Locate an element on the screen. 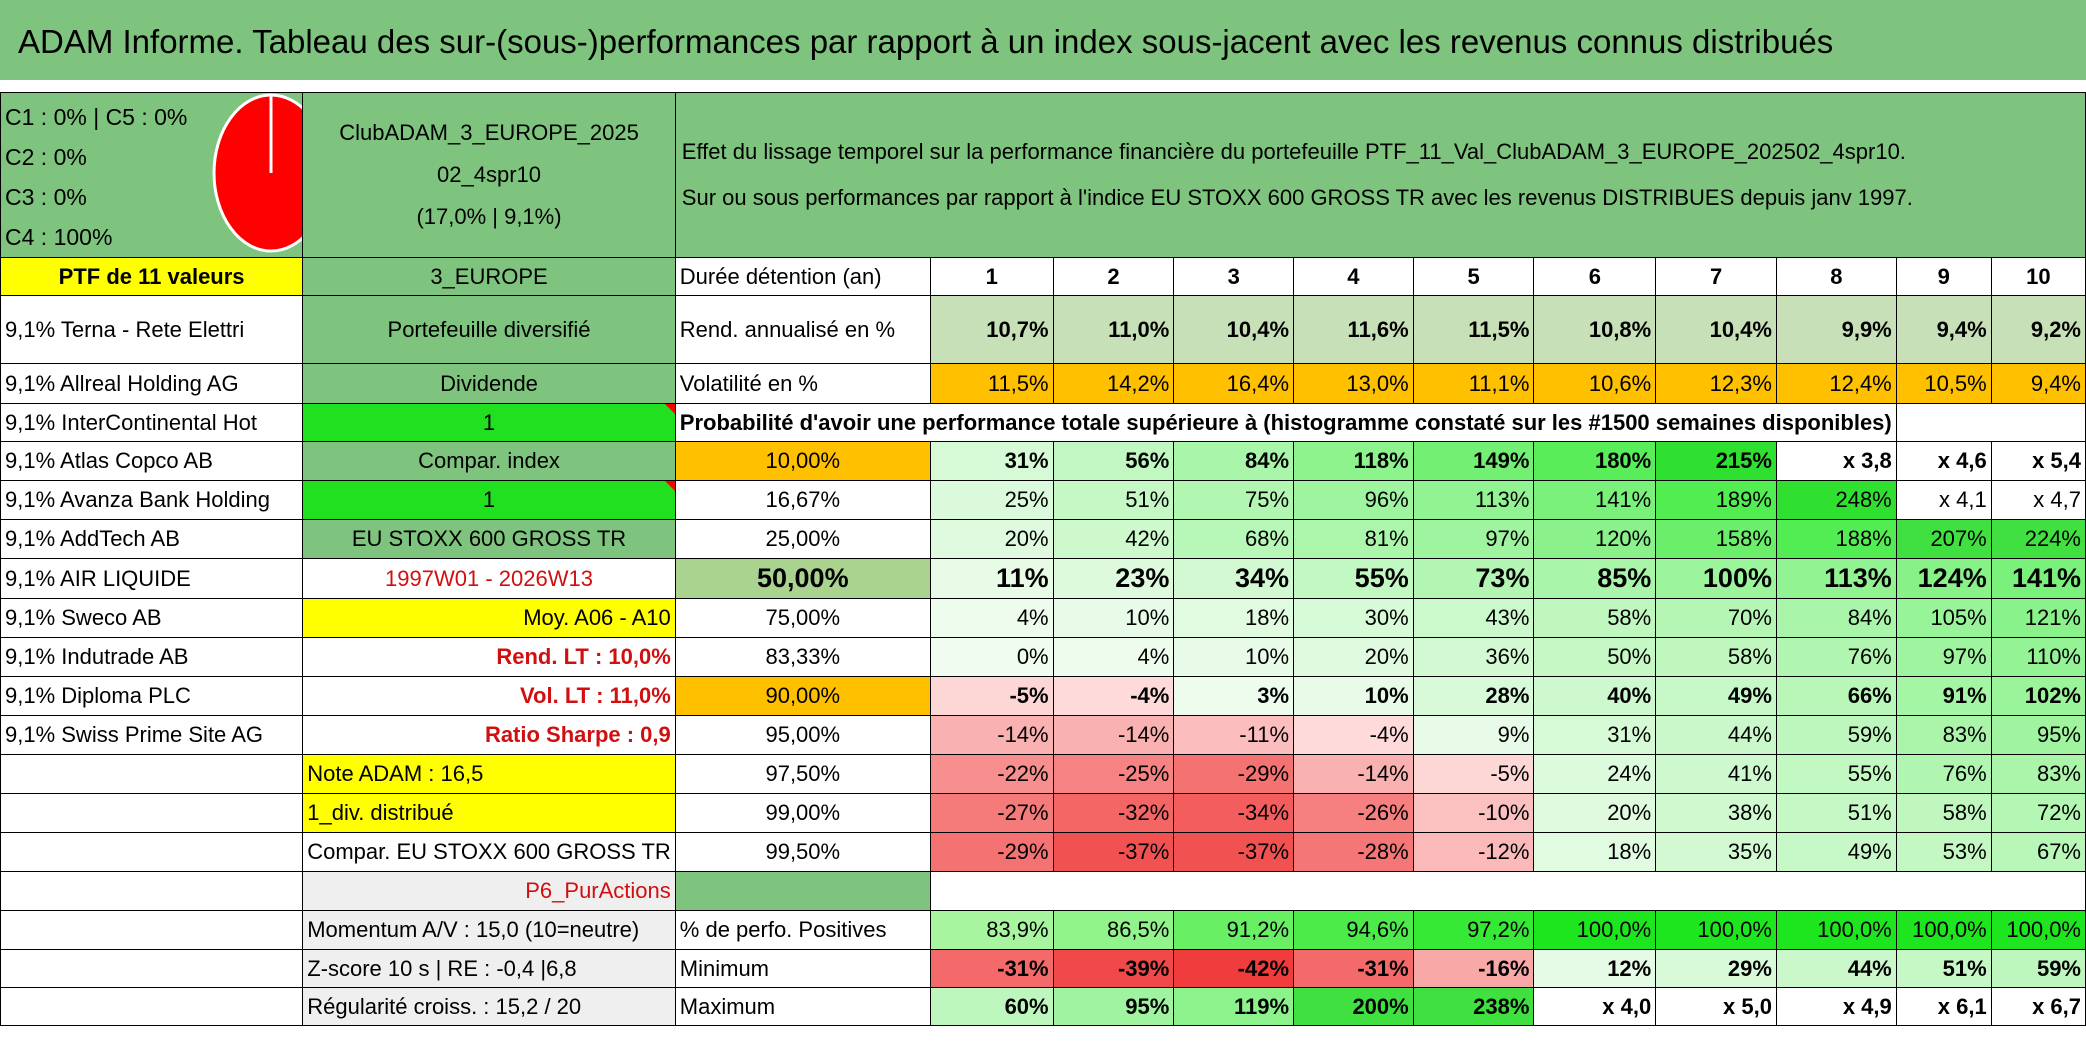  prob-value: -37% is located at coordinates (1113, 852).